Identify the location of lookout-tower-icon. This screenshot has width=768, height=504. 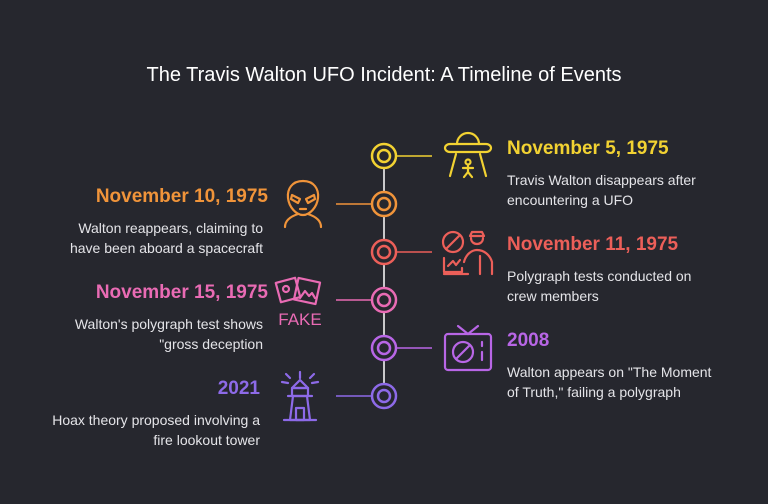
(300, 396).